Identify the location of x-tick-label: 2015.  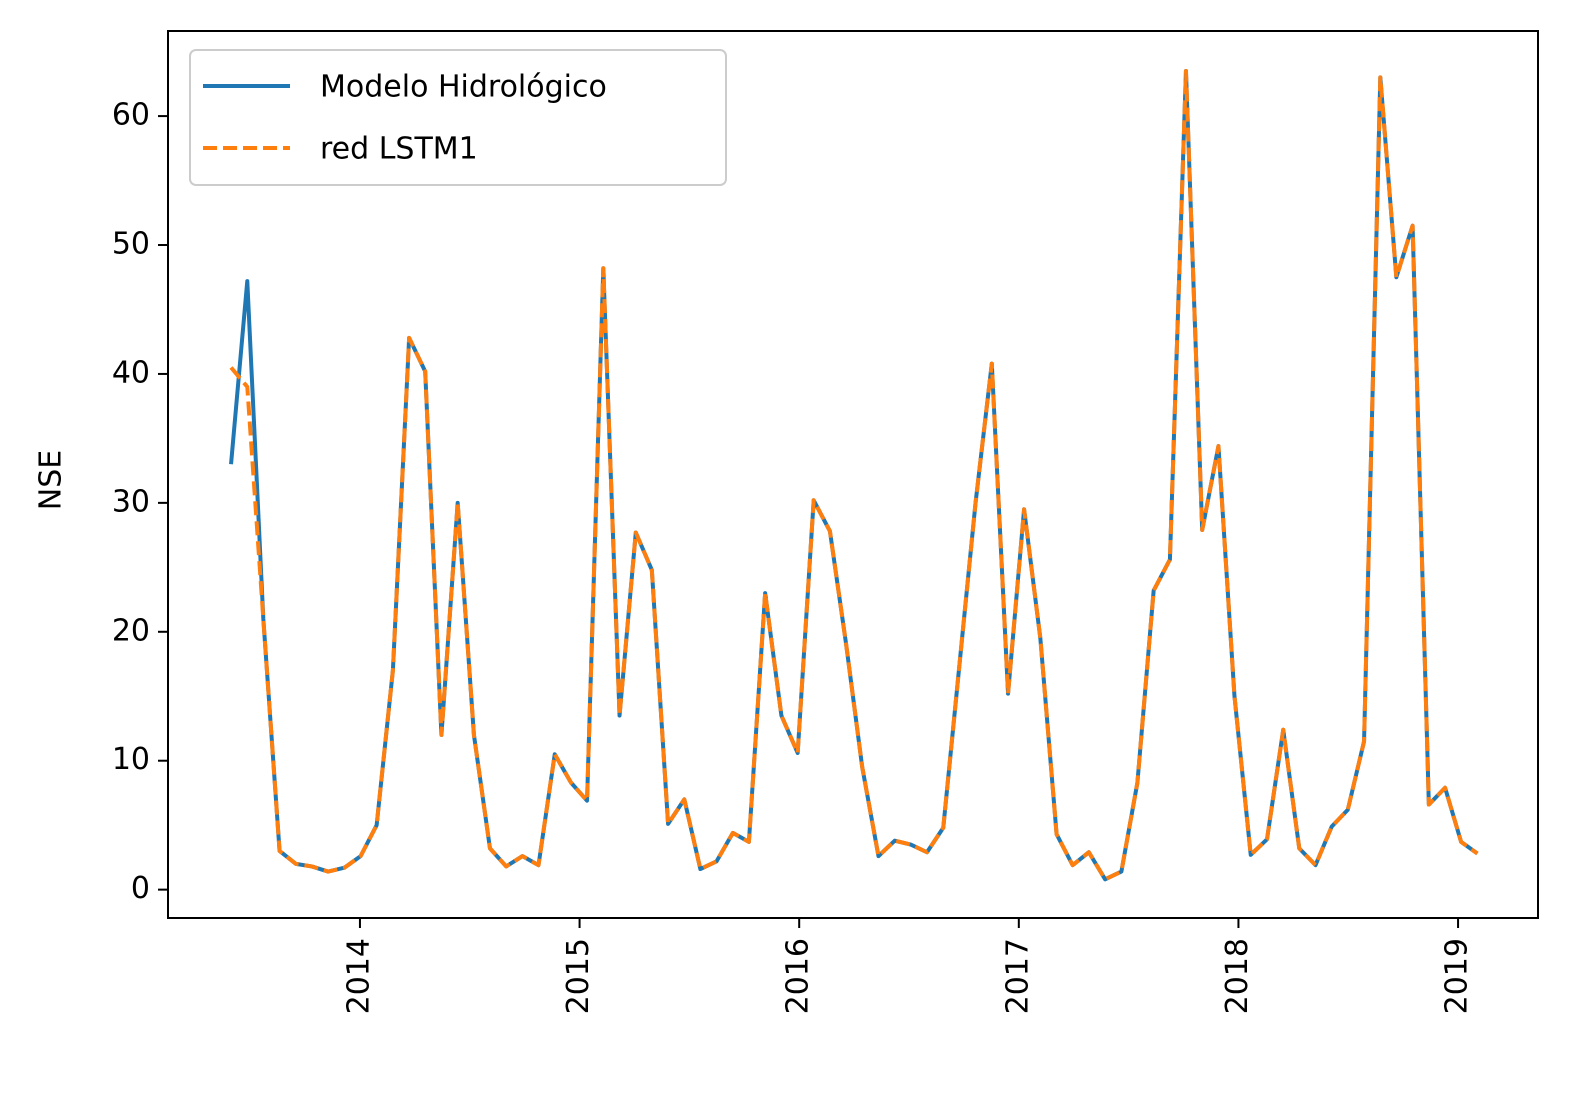
(578, 976).